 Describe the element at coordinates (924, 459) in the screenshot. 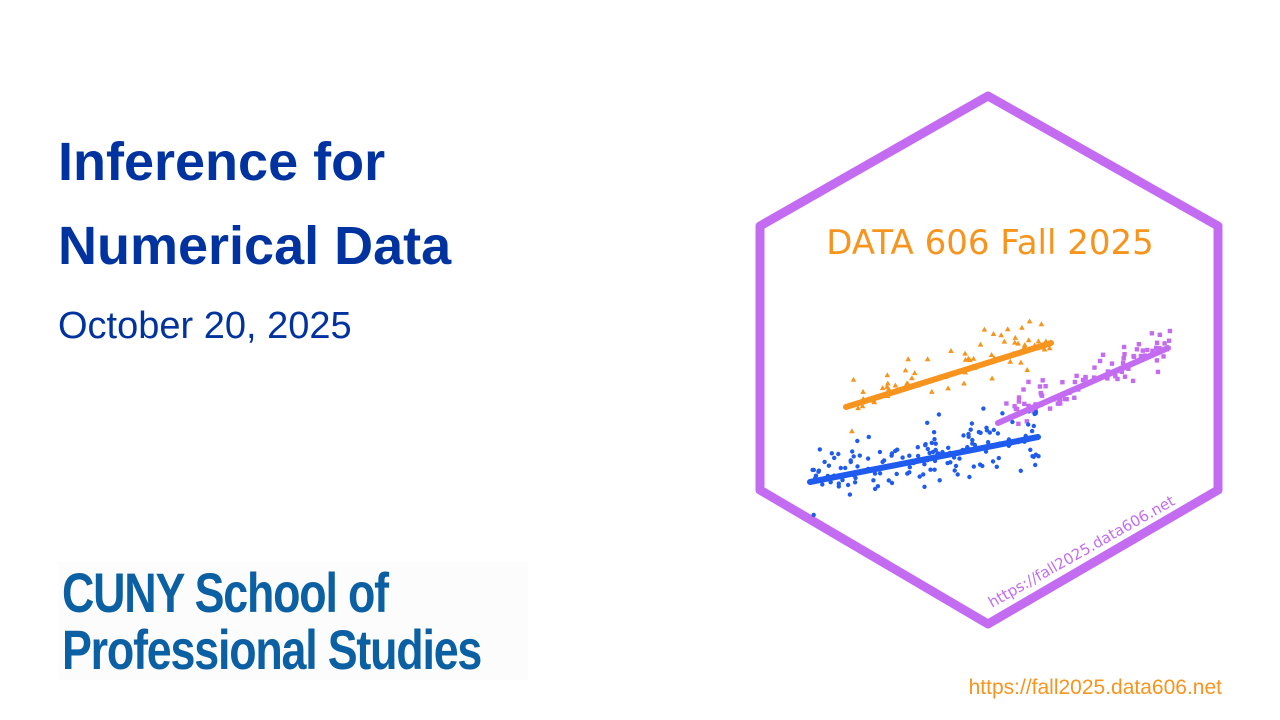

I see `blue-trend-line` at that location.